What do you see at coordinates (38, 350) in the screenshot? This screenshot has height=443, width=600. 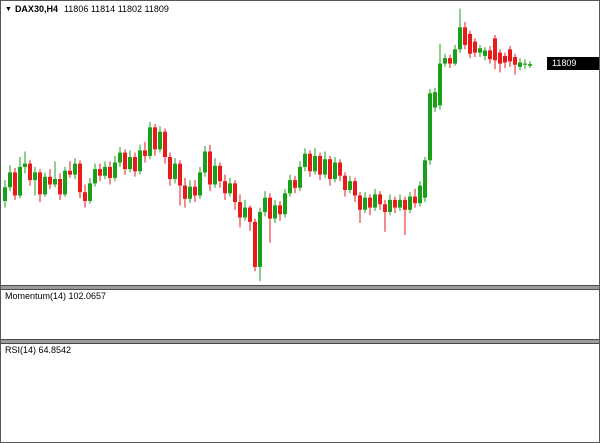 I see `rsi-panel-title: RSI(14) 64.8542` at bounding box center [38, 350].